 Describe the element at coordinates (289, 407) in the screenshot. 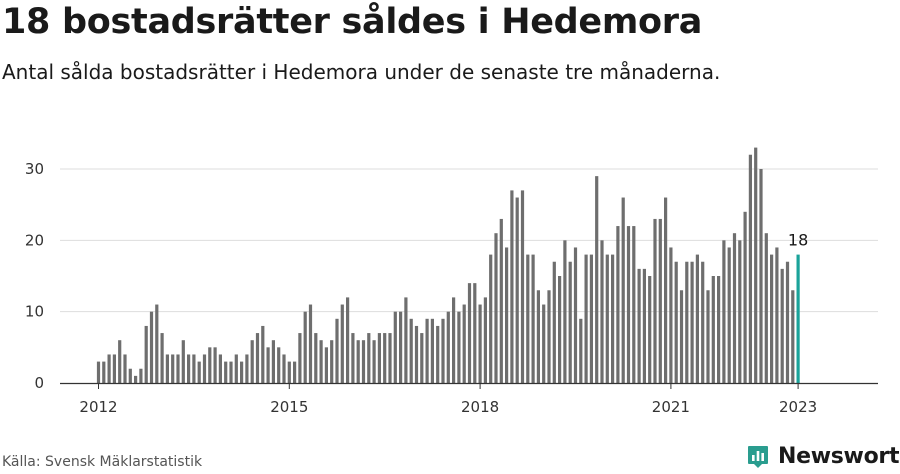

I see `x-tick-label: 2015` at that location.